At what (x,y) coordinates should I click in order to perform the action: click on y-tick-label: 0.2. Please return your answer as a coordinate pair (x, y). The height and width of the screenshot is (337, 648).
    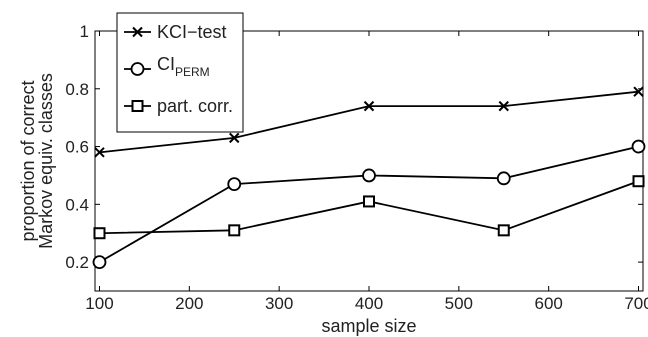
    Looking at the image, I should click on (77, 262).